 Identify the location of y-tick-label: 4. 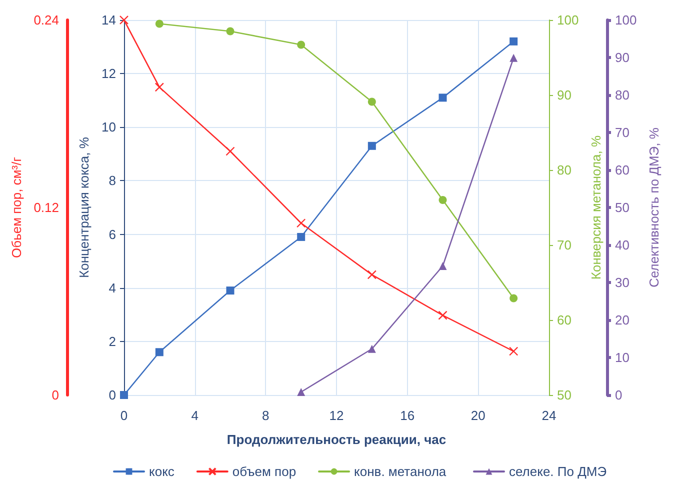
(112, 288).